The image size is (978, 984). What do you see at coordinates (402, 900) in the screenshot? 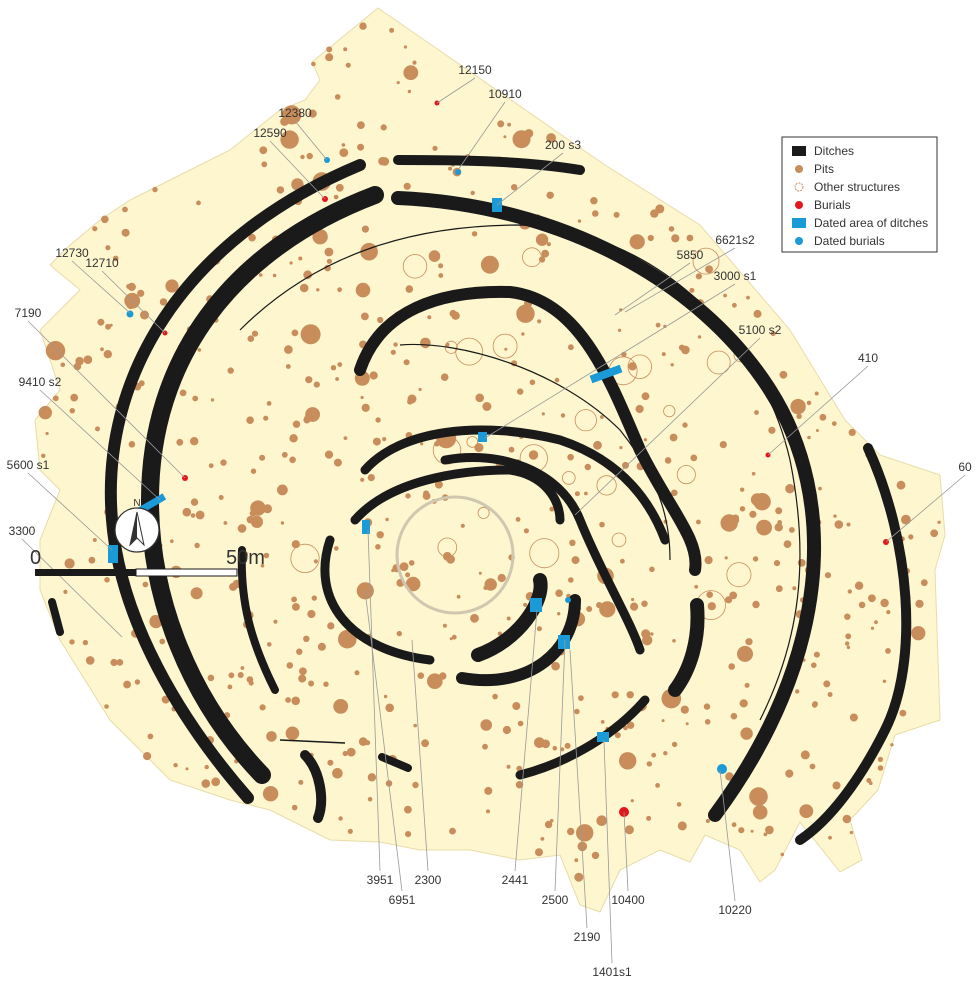
I see `site-label: 6951` at bounding box center [402, 900].